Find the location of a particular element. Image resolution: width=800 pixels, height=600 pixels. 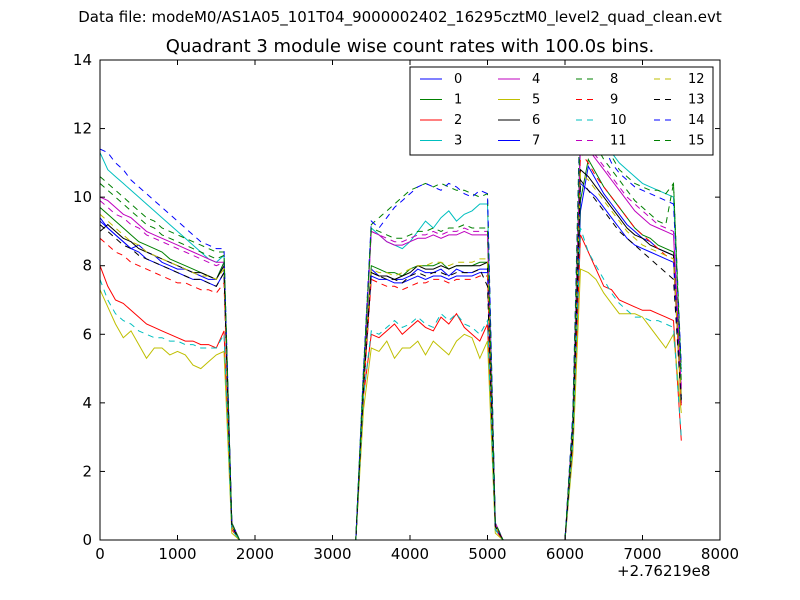

legend-label-13: 13 is located at coordinates (696, 100).